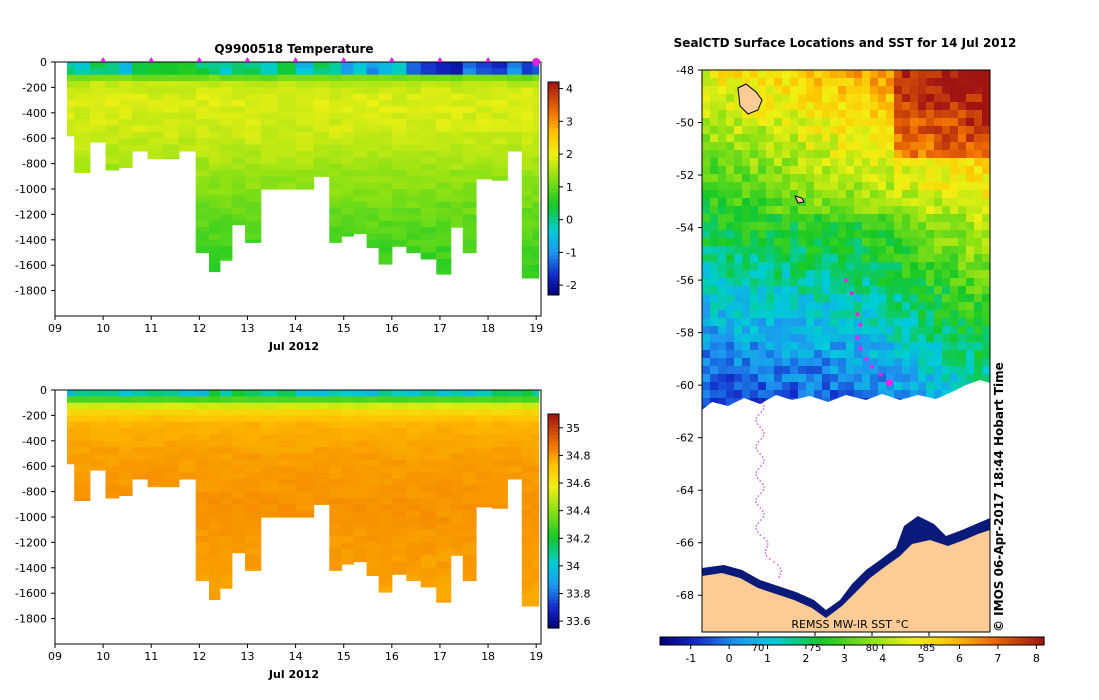 The image size is (1099, 700). Describe the element at coordinates (103, 328) in the screenshot. I see `x-tick-label: 10` at that location.